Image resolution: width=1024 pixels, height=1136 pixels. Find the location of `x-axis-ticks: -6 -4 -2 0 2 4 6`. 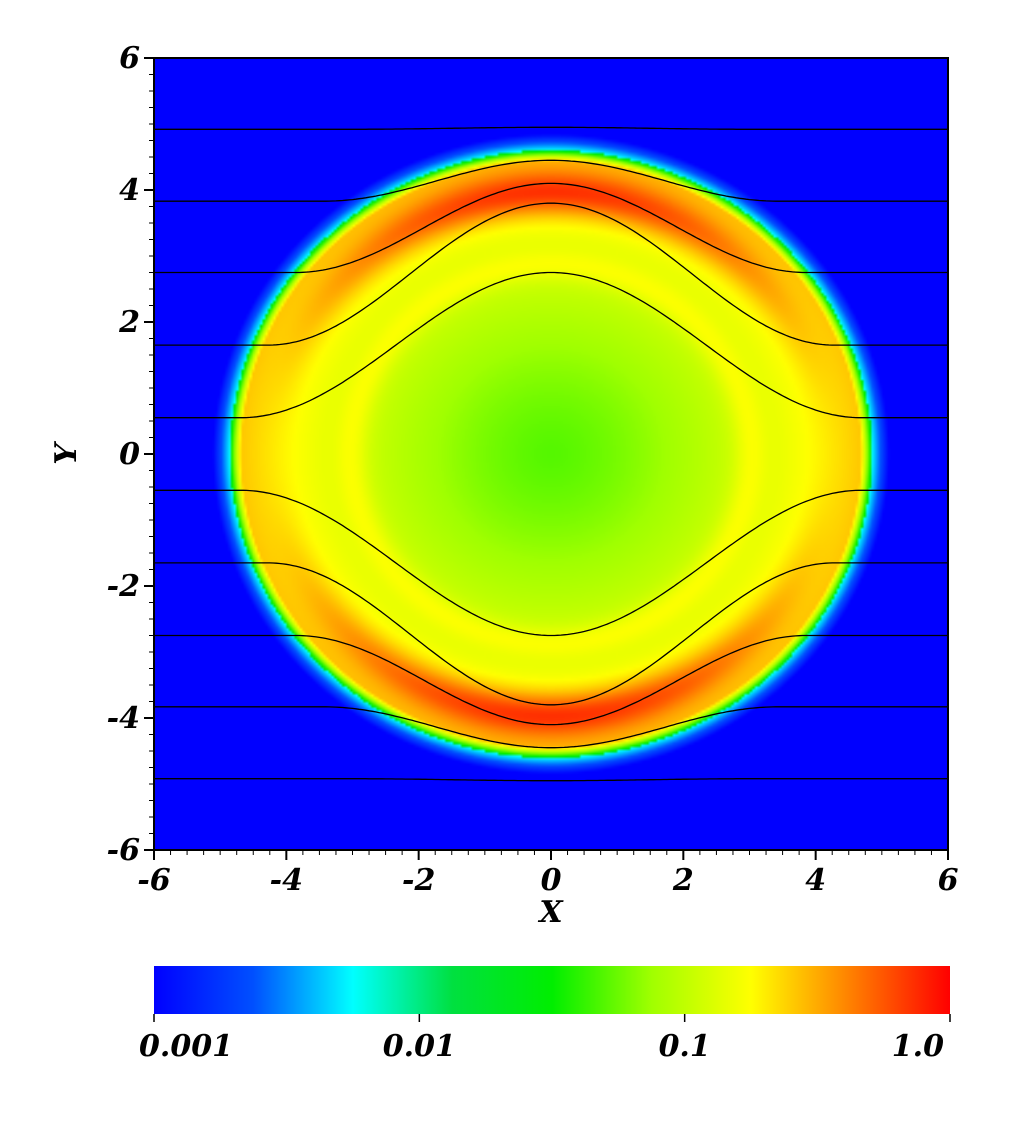

x-axis-ticks: -6 -4 -2 0 2 4 6 is located at coordinates (548, 874).